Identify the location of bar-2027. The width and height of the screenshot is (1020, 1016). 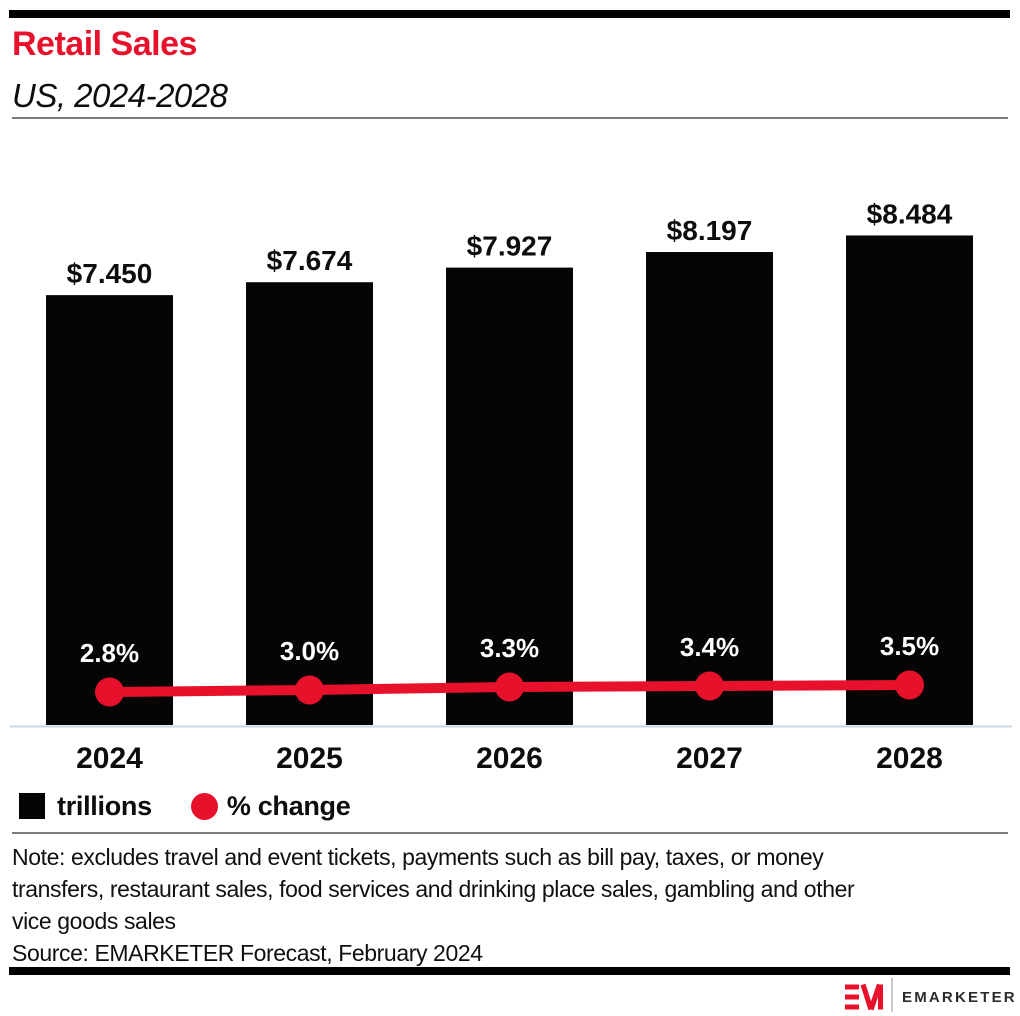
(709, 489).